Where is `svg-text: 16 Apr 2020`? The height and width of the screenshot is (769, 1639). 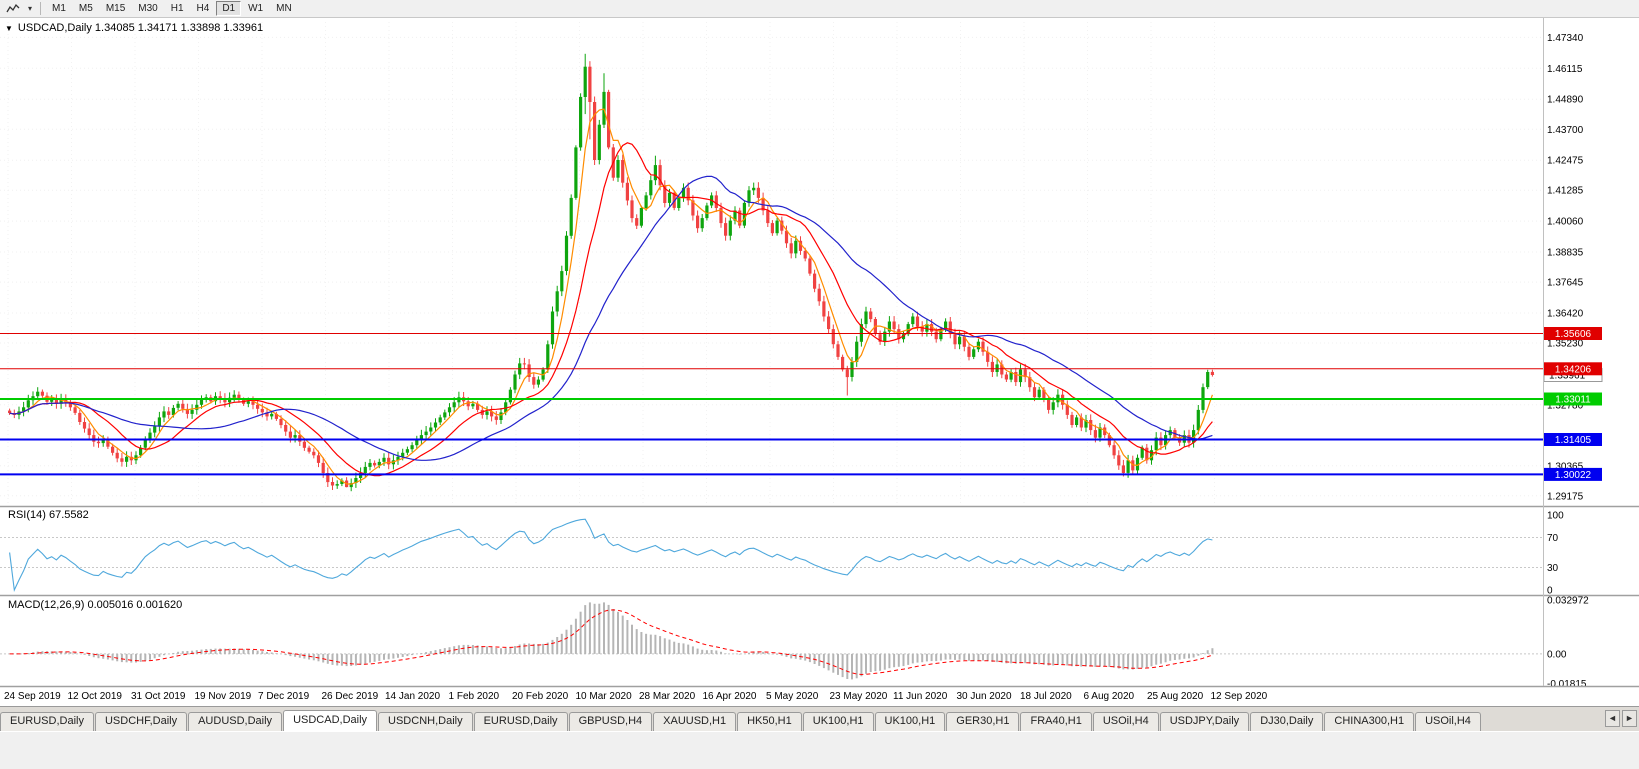 svg-text: 16 Apr 2020 is located at coordinates (730, 696).